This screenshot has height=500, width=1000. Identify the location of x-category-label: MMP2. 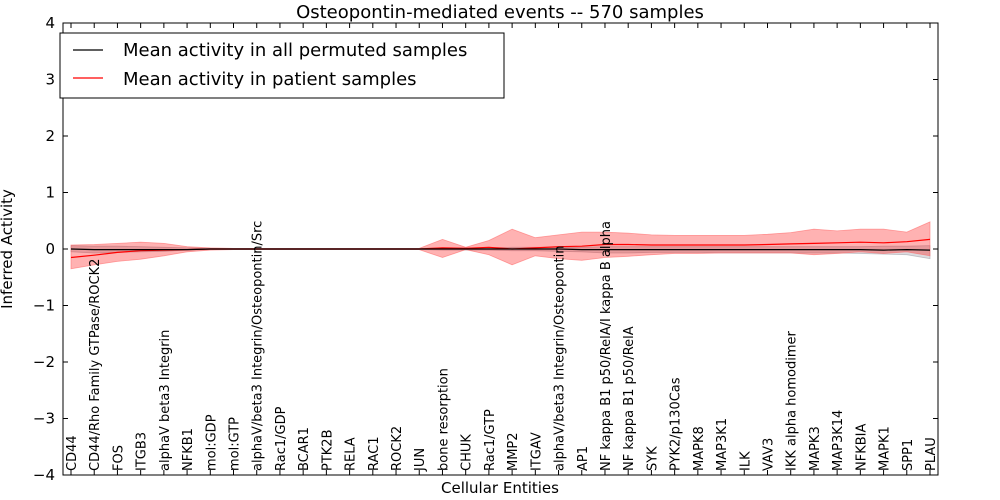
(513, 451).